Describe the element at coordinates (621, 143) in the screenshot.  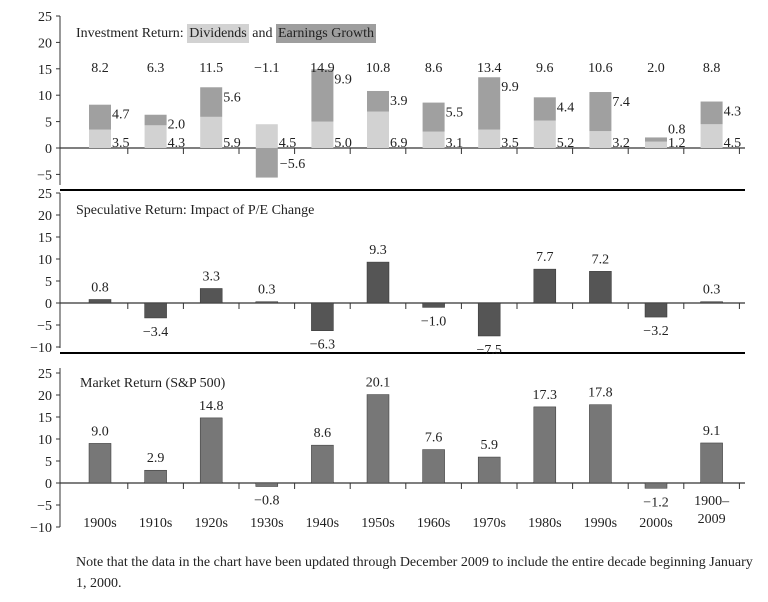
I see `label-dividends: 3.2` at that location.